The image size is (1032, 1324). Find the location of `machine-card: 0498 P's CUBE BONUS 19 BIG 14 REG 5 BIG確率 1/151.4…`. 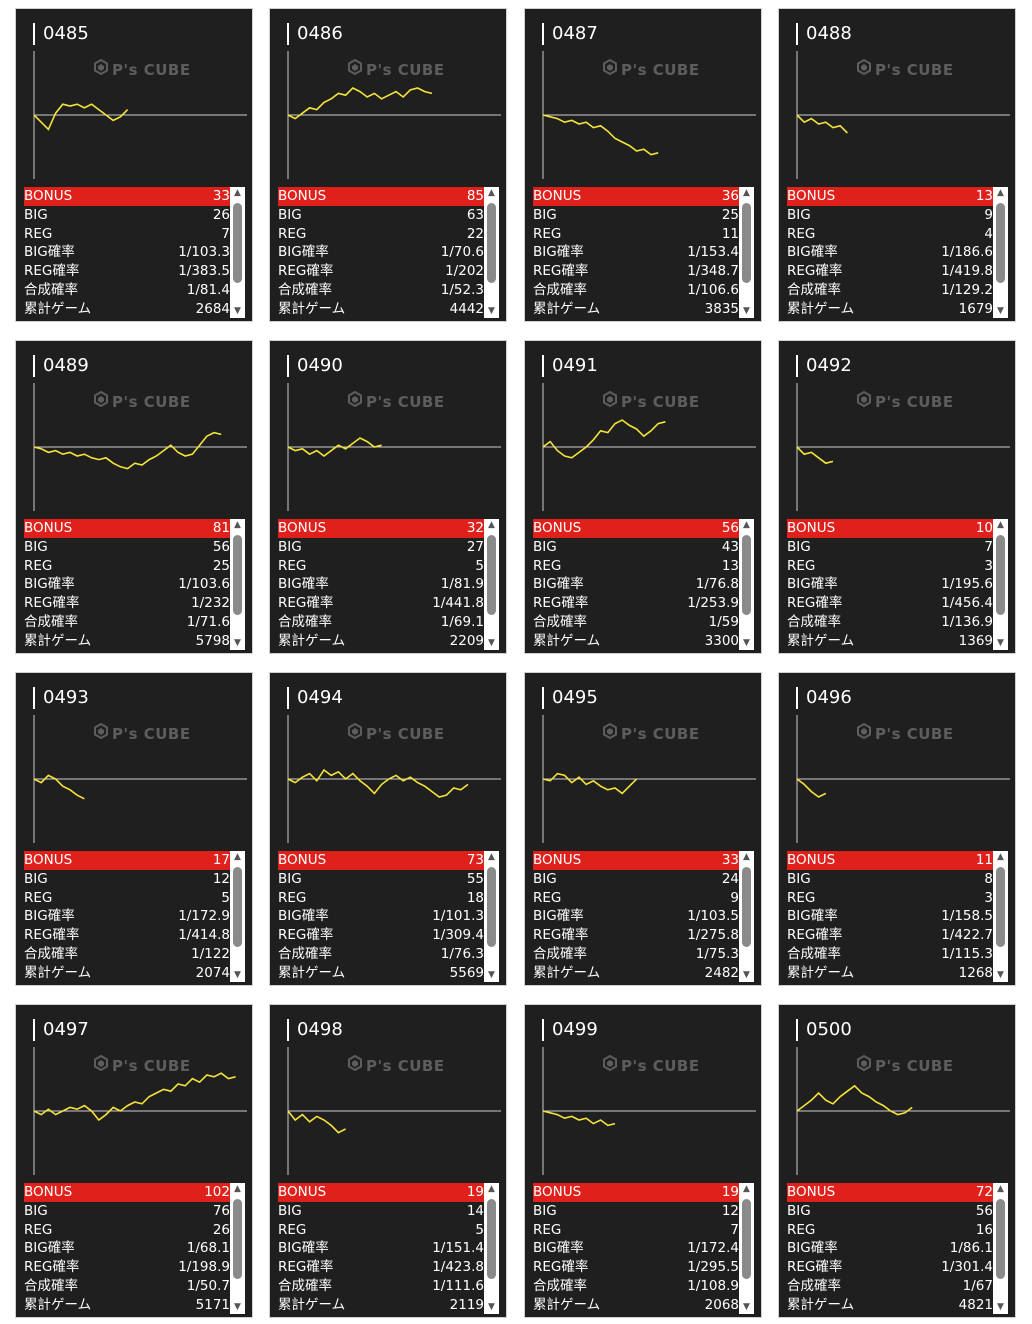

machine-card: 0498 P's CUBE BONUS 19 BIG 14 REG 5 BIG確率 1/151.4… is located at coordinates (388, 1161).